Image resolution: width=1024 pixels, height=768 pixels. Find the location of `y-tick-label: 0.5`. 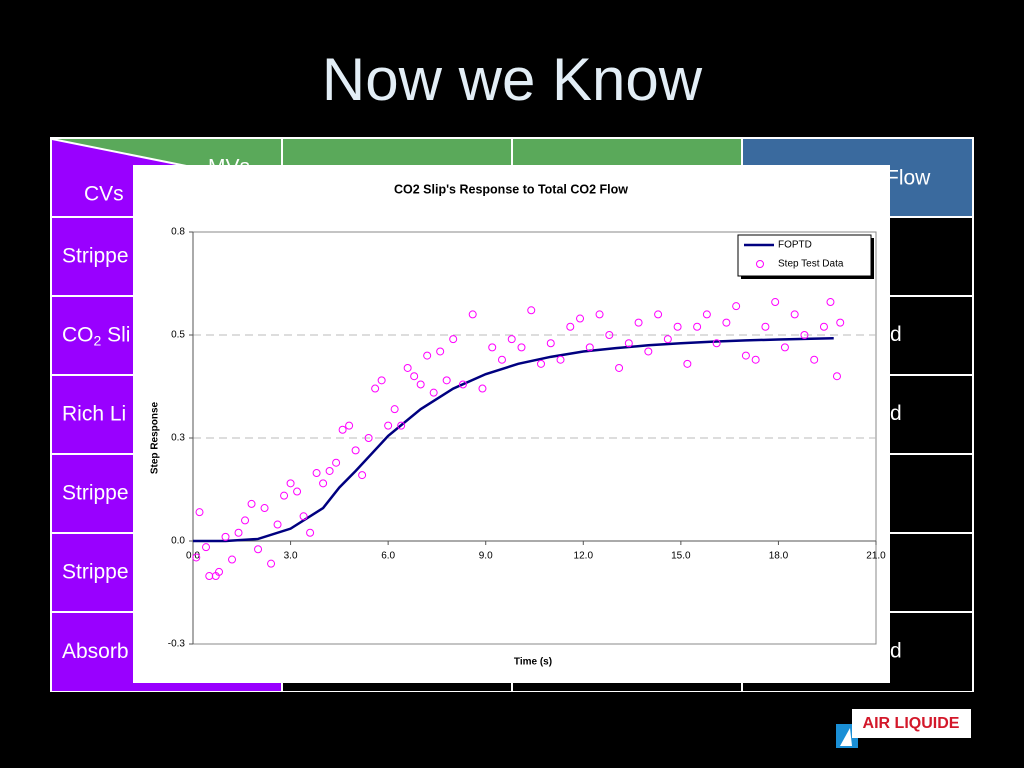

y-tick-label: 0.5 is located at coordinates (178, 335).